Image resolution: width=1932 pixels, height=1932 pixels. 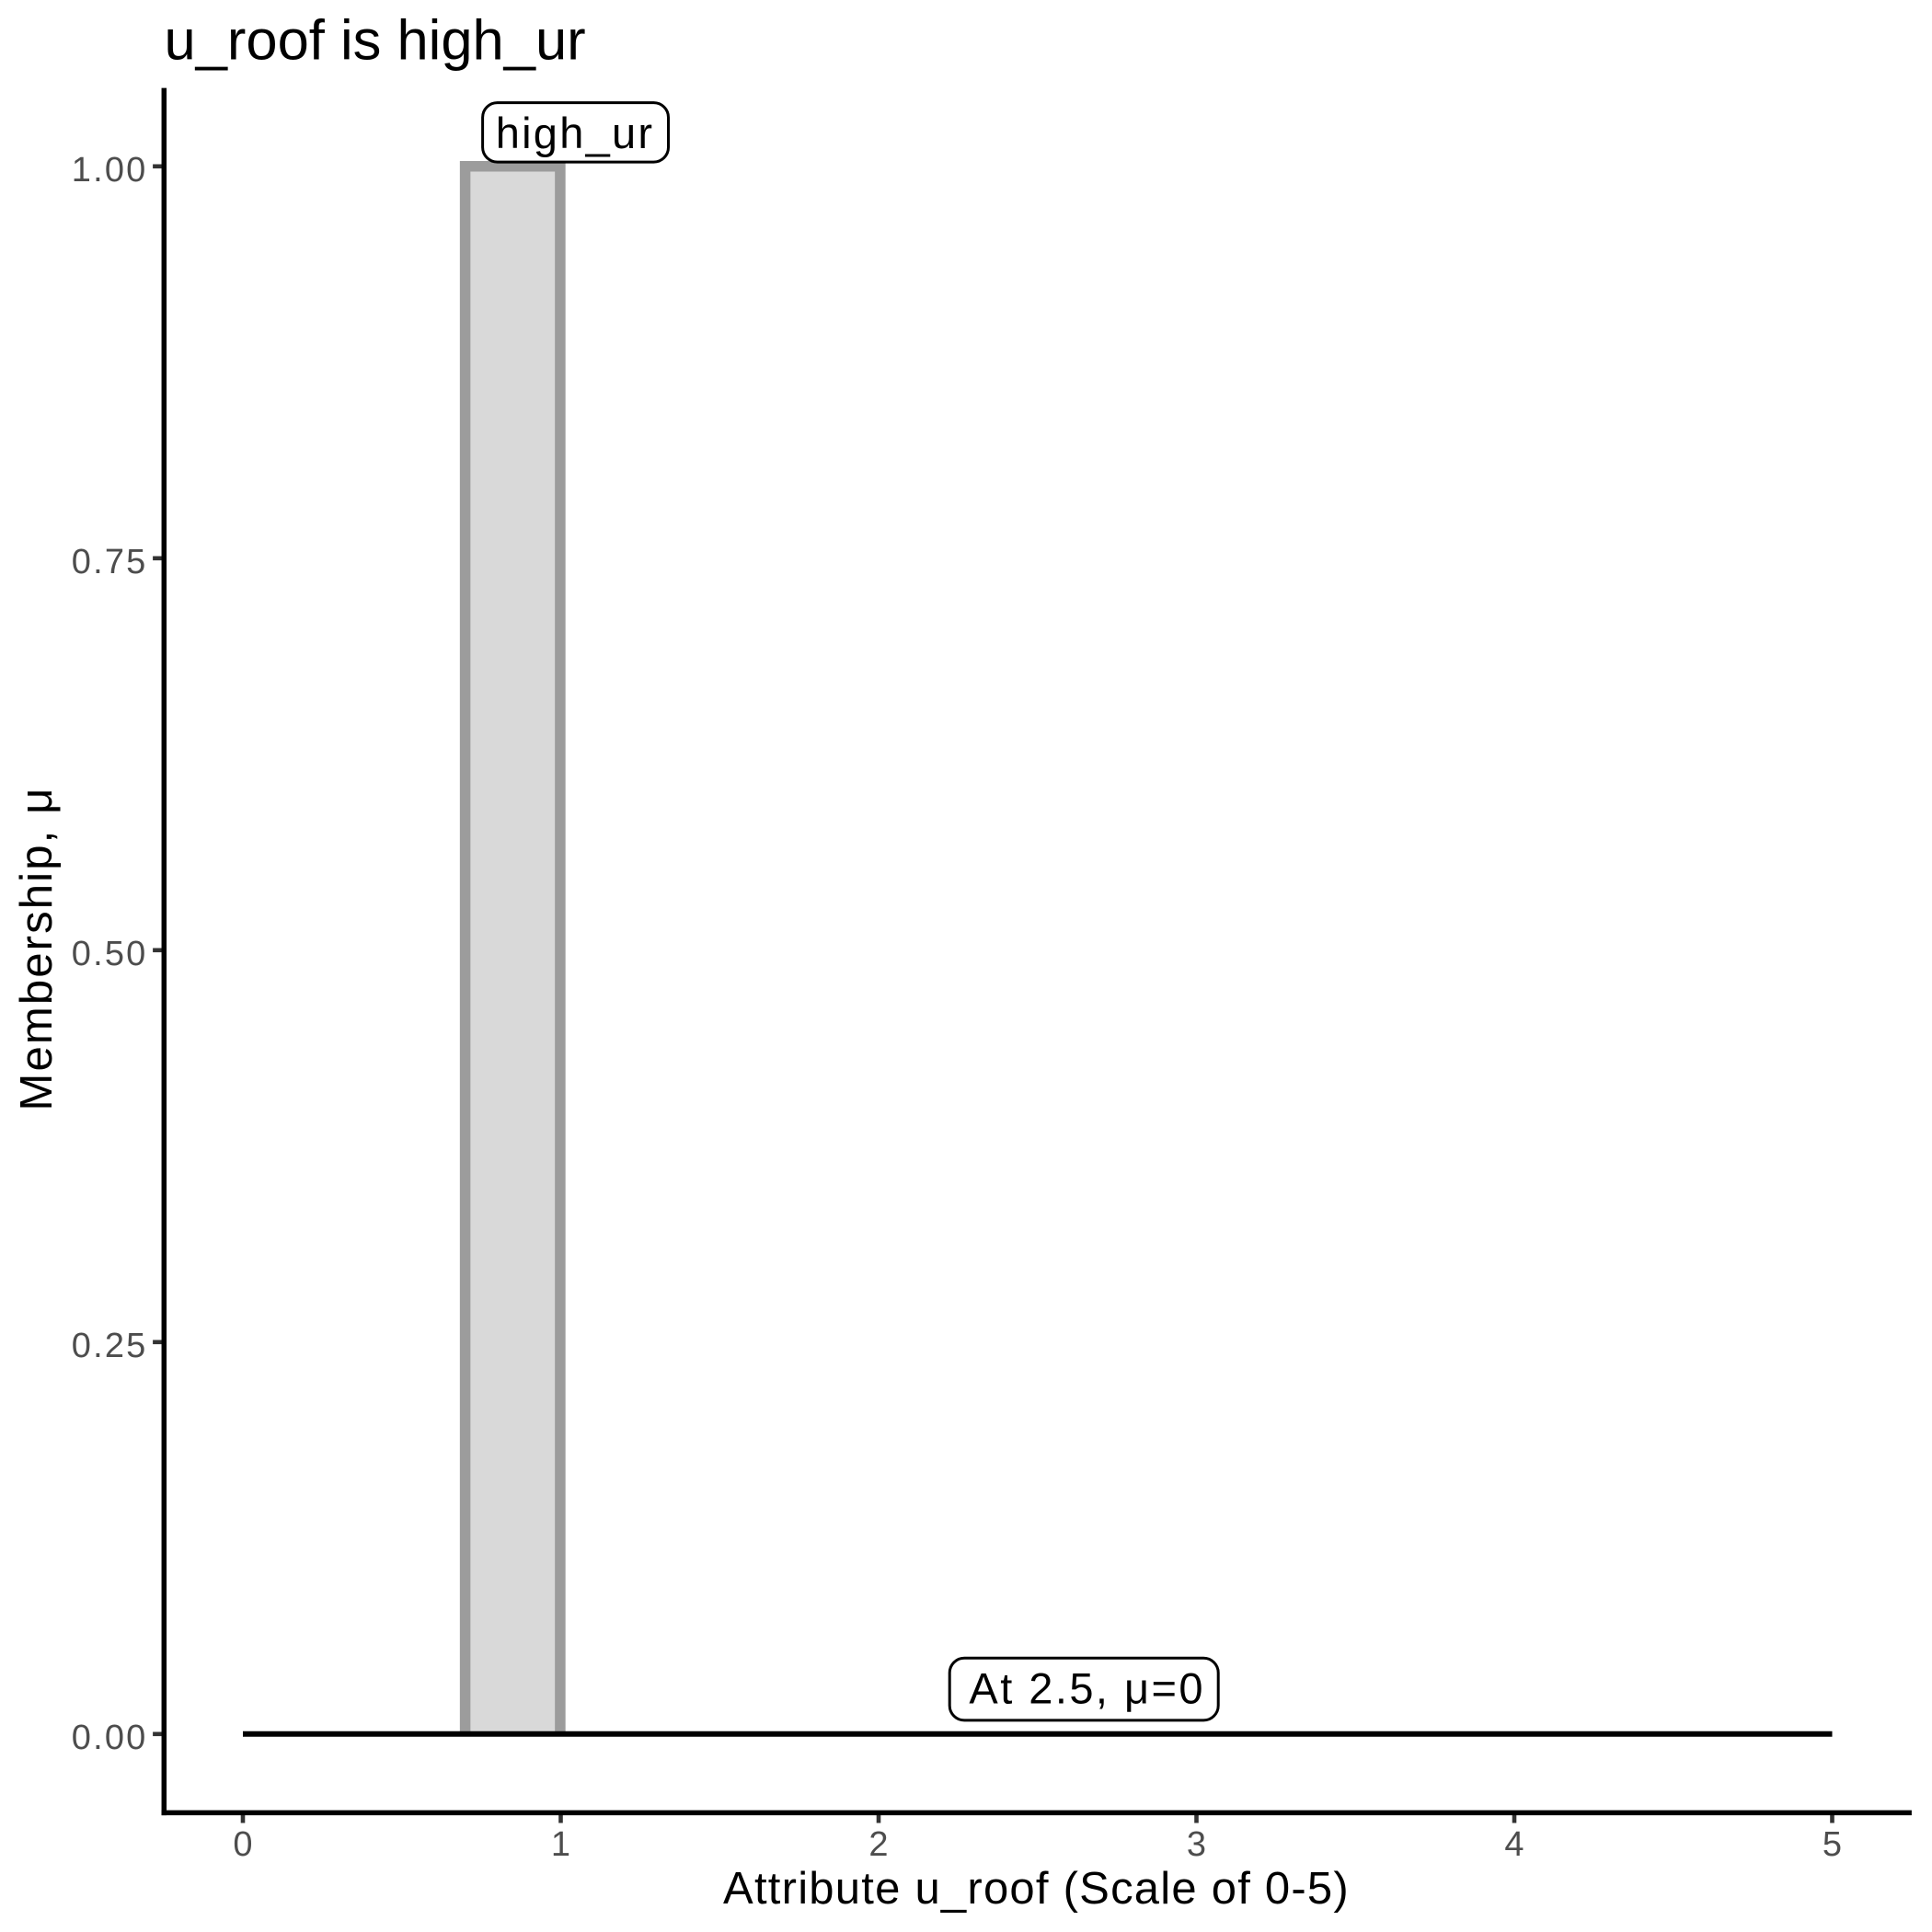 What do you see at coordinates (110, 562) in the screenshot?
I see `svg-text: 0.75` at bounding box center [110, 562].